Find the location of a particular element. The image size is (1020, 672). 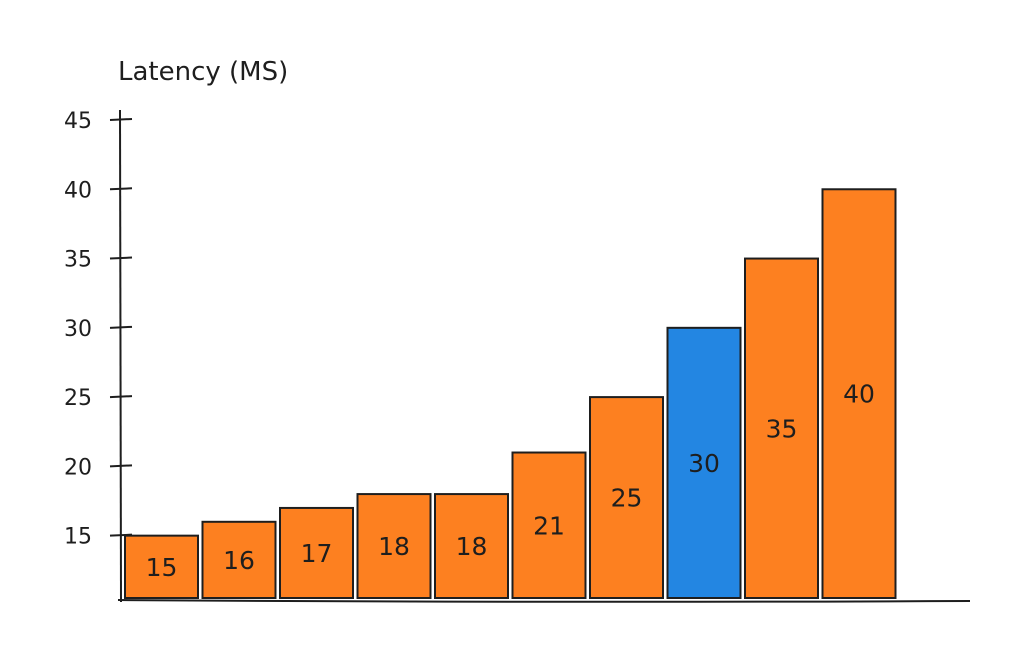

y-tick-label: 45 is located at coordinates (78, 121).